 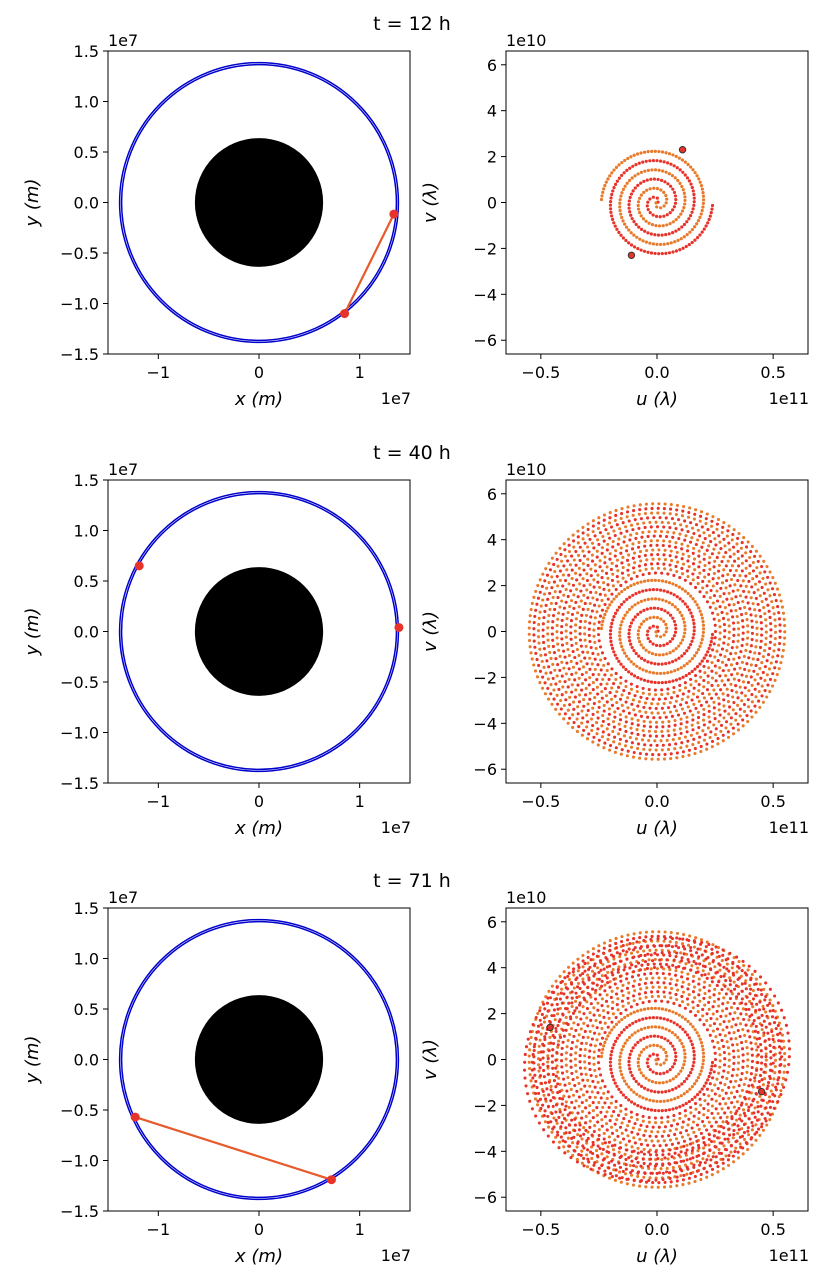 I want to click on orbit-ytick-label: −0.5, so click(x=79, y=253).